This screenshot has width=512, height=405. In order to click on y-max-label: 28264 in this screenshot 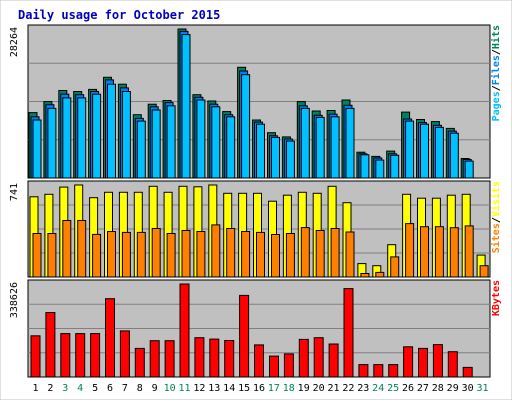, I will do `click(14, 42)`.